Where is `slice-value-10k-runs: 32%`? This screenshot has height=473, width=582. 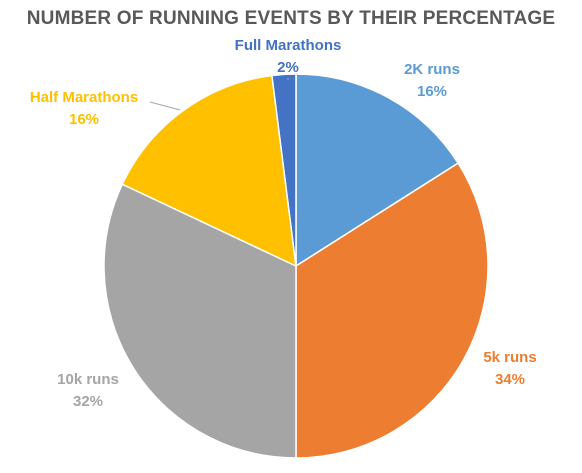 slice-value-10k-runs: 32% is located at coordinates (88, 401).